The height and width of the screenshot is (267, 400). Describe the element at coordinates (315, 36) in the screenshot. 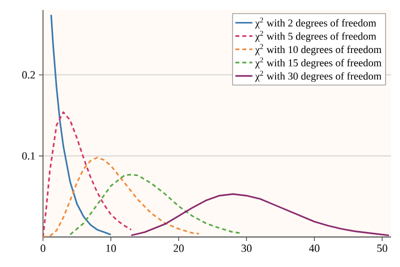

I see `legend-label: χ$^{2}$ with 5 degrees of freedom` at that location.